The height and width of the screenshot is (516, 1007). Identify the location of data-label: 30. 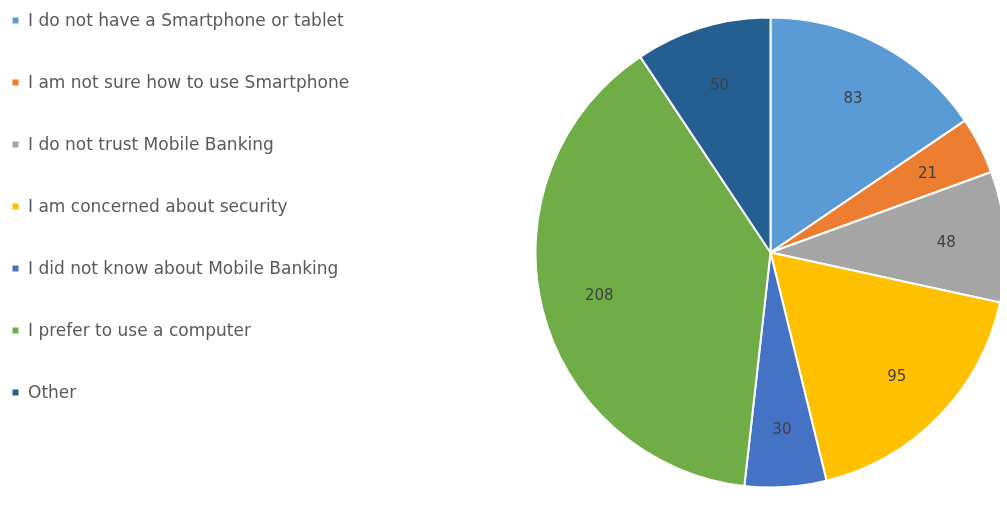
(782, 429).